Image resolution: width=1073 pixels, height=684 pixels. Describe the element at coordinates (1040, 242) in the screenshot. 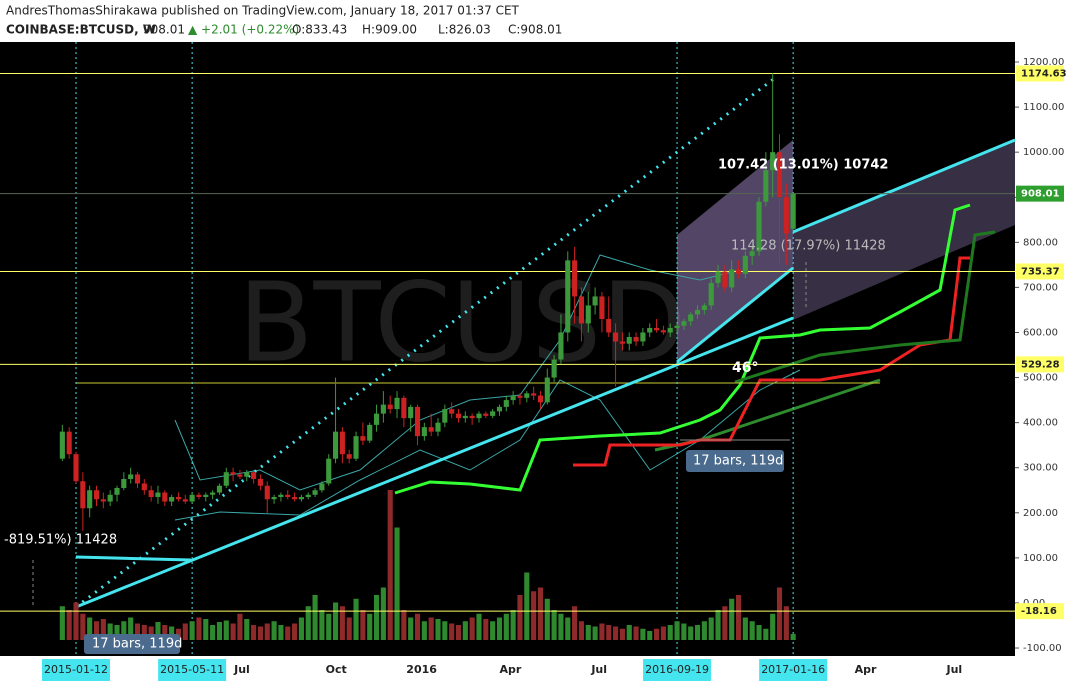

I see `y-tick-label: 800.00` at that location.